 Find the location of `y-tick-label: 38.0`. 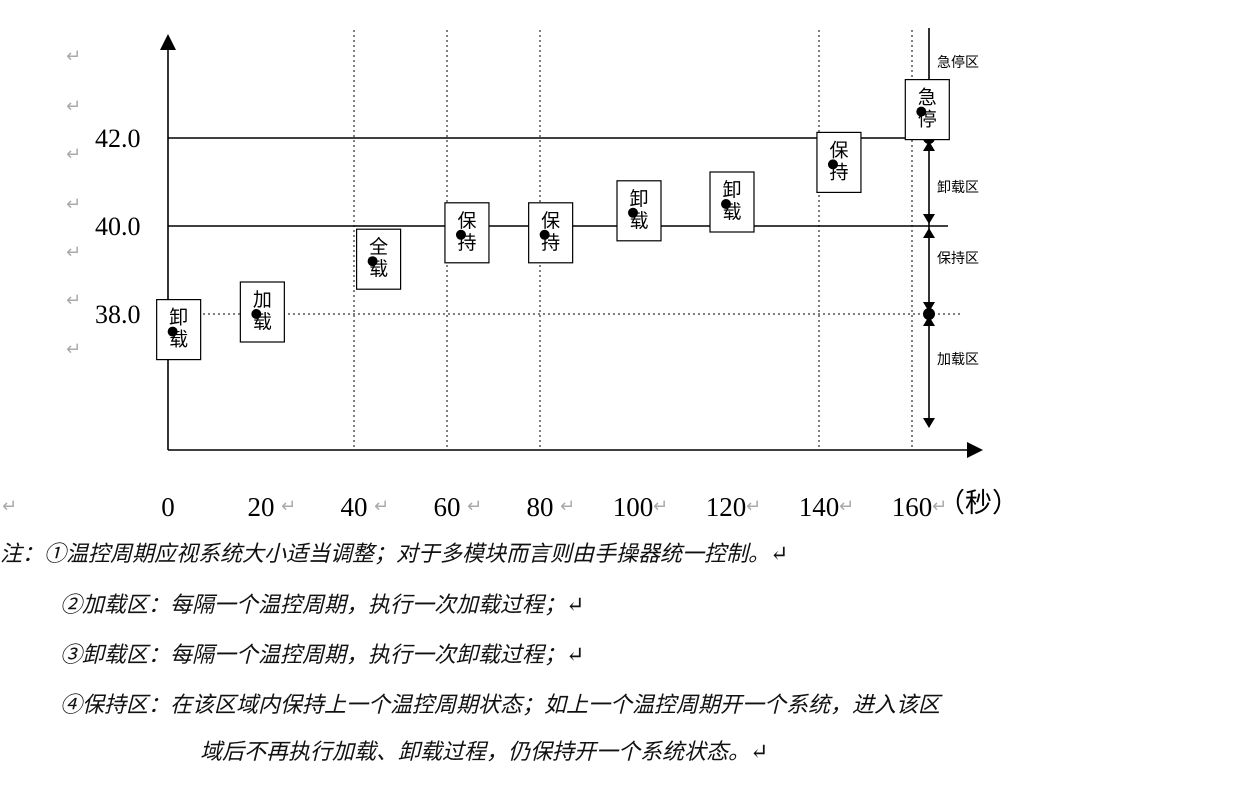

y-tick-label: 38.0 is located at coordinates (118, 314).